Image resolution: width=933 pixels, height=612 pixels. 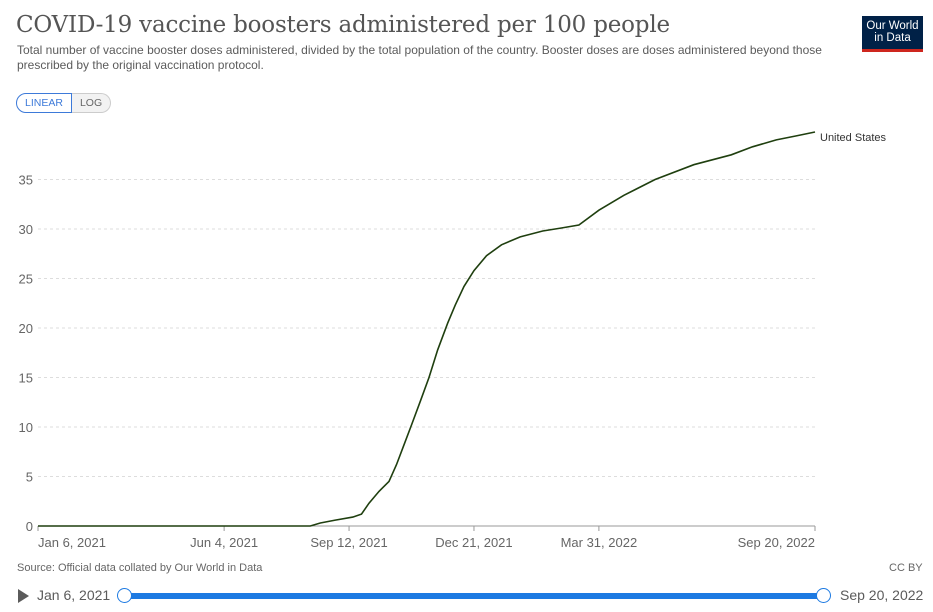 What do you see at coordinates (26, 354) in the screenshot?
I see `y-axis-ticks: 0 5 10 15 20 25 30 35` at bounding box center [26, 354].